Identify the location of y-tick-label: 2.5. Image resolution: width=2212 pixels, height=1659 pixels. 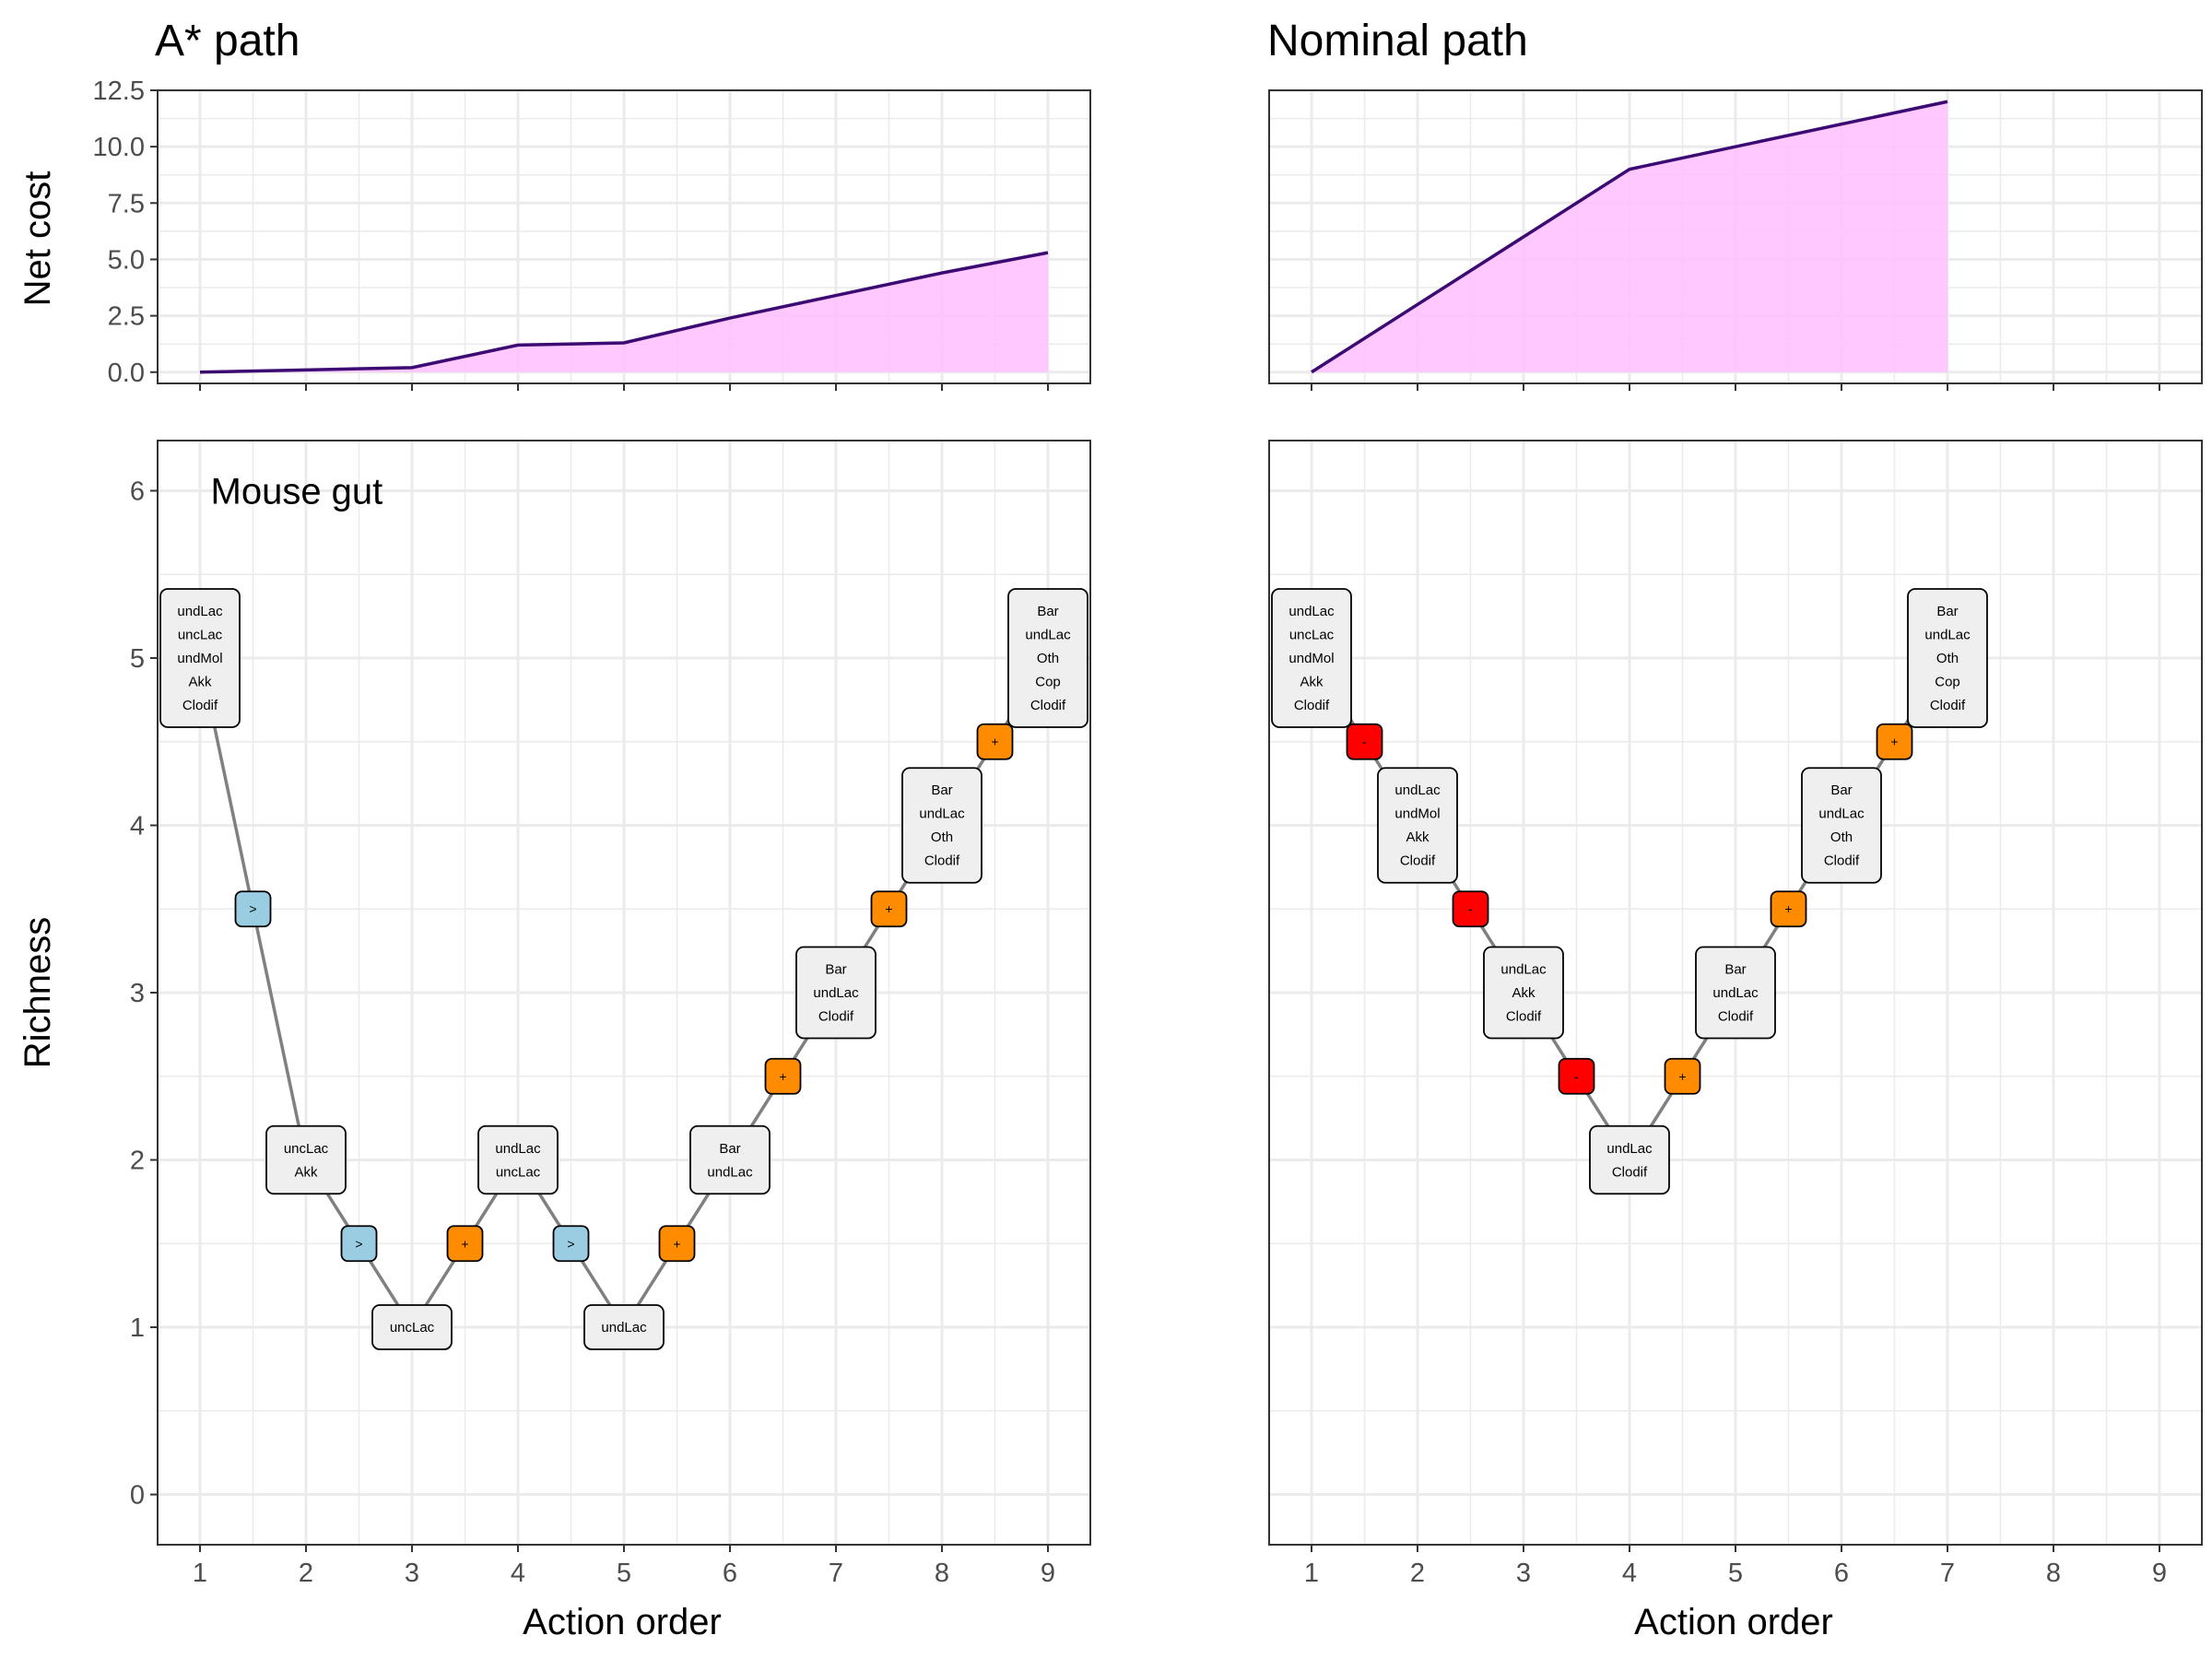
(126, 317).